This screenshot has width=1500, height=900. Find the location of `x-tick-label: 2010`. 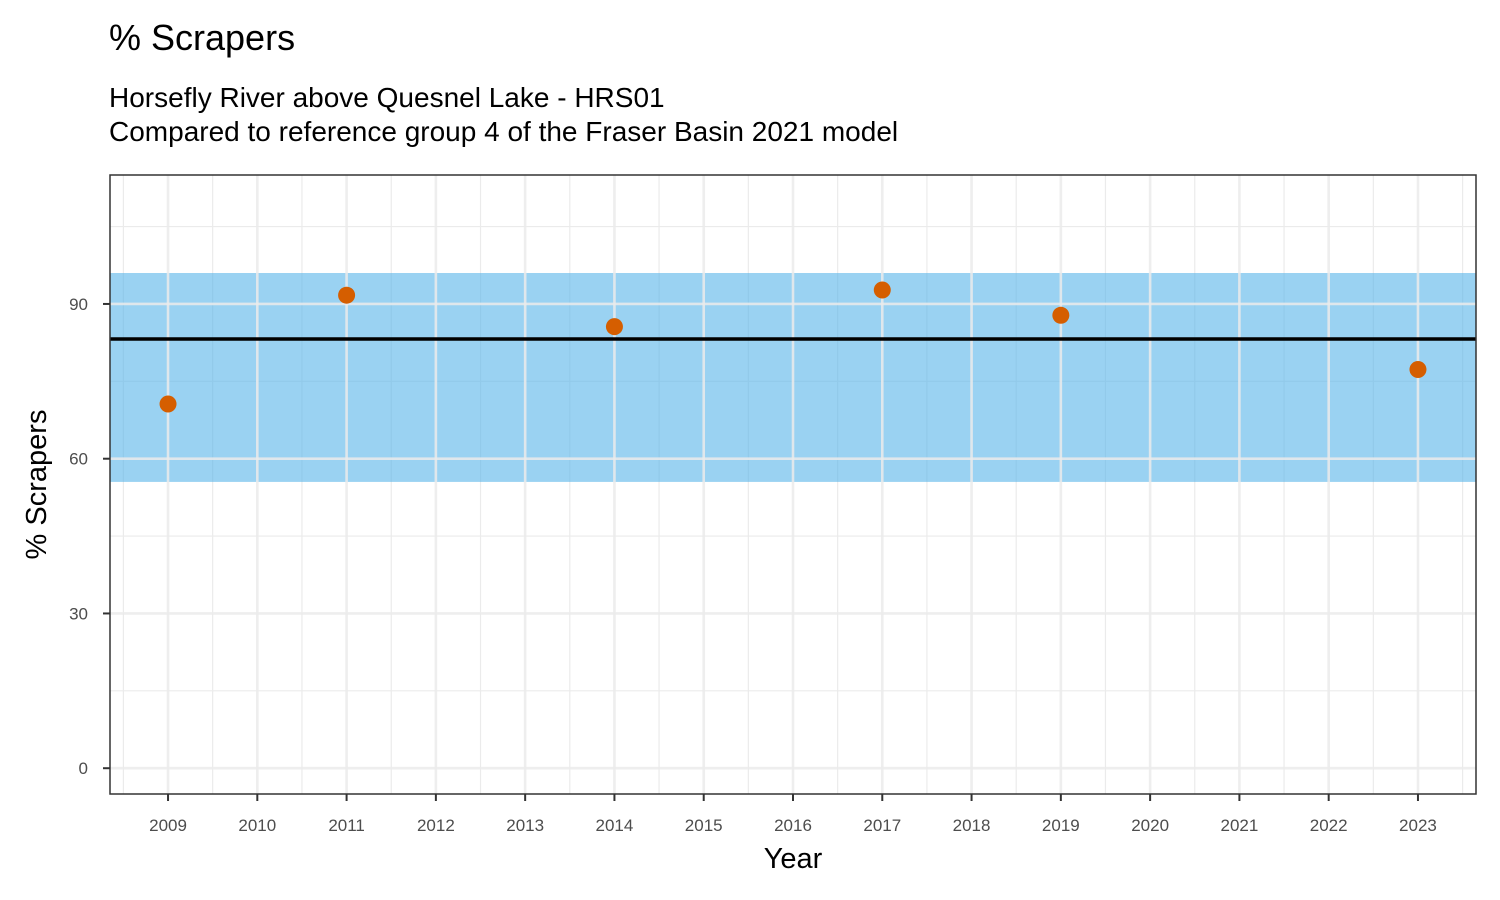

x-tick-label: 2010 is located at coordinates (257, 825).